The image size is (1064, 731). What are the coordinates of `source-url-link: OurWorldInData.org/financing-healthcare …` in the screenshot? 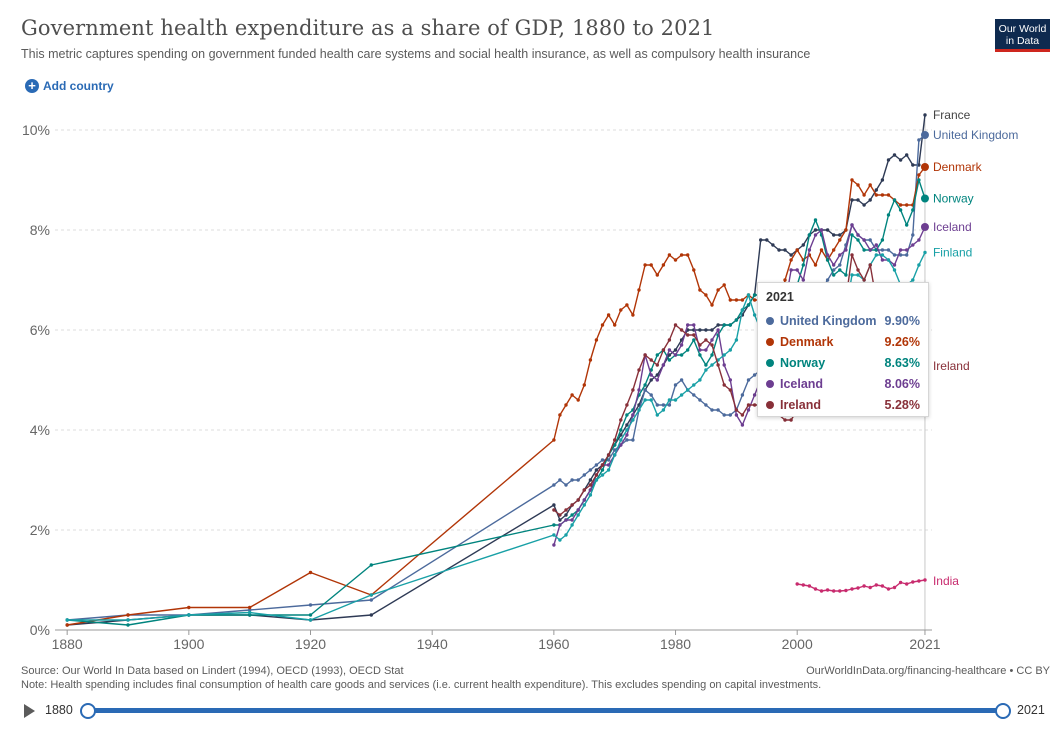 It's located at (928, 671).